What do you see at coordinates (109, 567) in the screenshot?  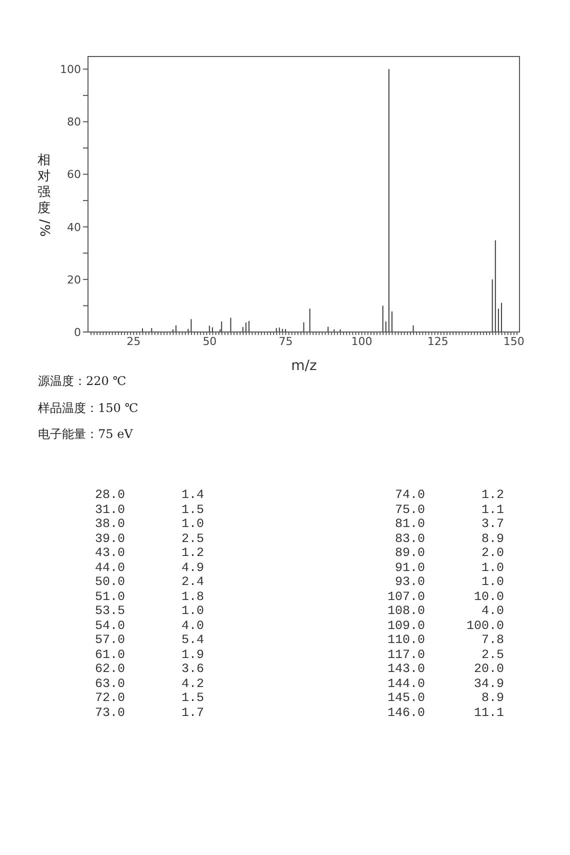 I see `category-label: 44.0` at bounding box center [109, 567].